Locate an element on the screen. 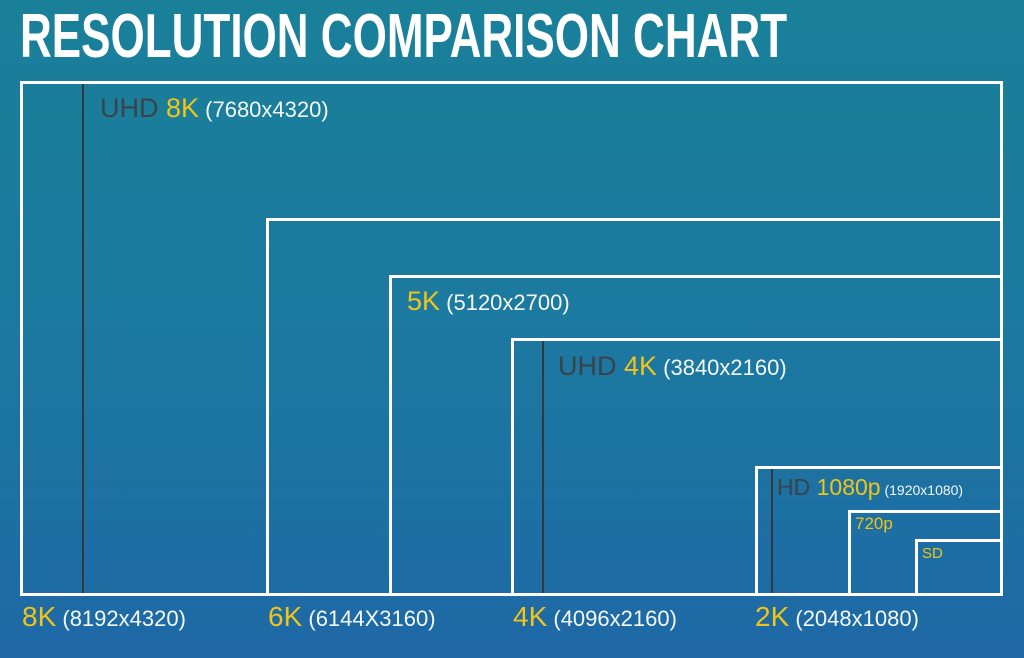 The image size is (1024, 658). bottom-label-4k-dims: (4096x2160) is located at coordinates (612, 618).